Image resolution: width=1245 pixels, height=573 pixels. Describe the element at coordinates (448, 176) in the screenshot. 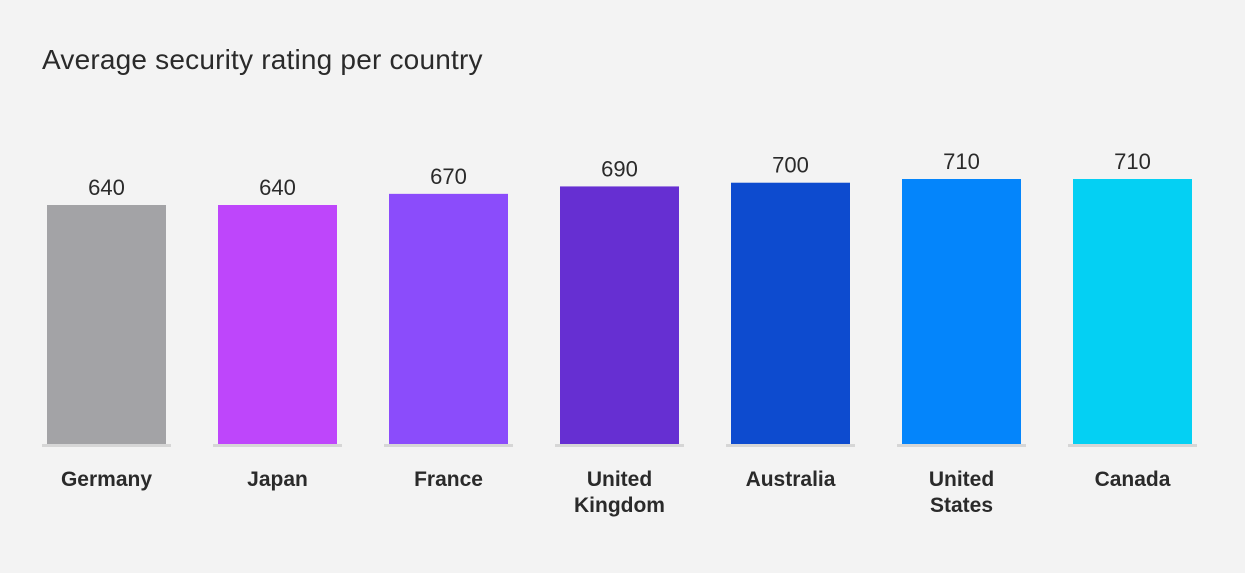

I see `value-label-france: 670` at that location.